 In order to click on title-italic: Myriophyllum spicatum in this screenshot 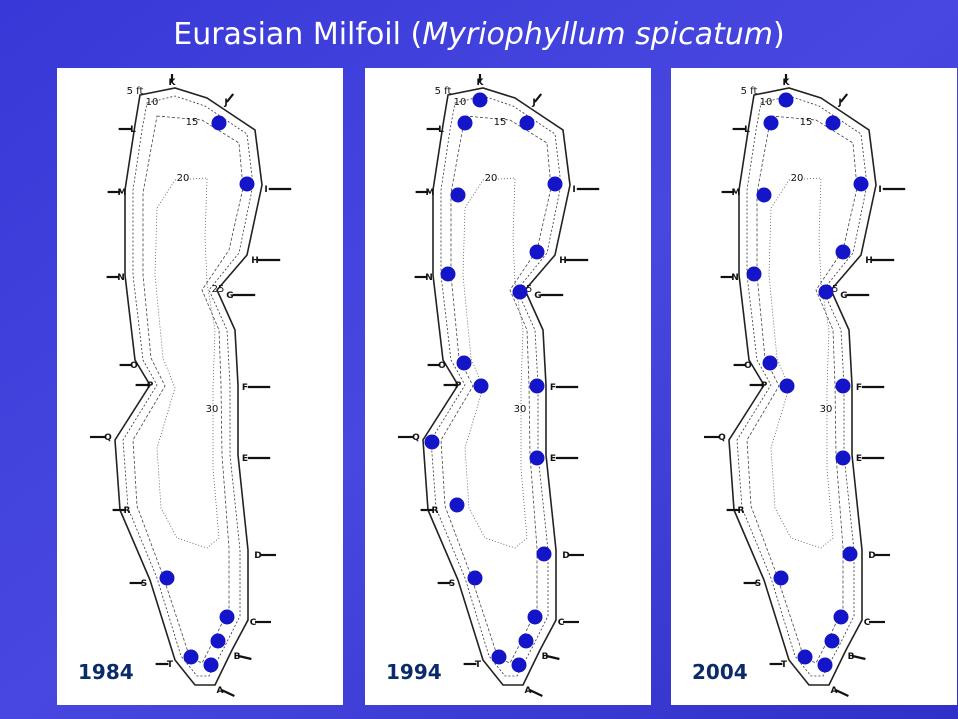, I will do `click(597, 34)`.